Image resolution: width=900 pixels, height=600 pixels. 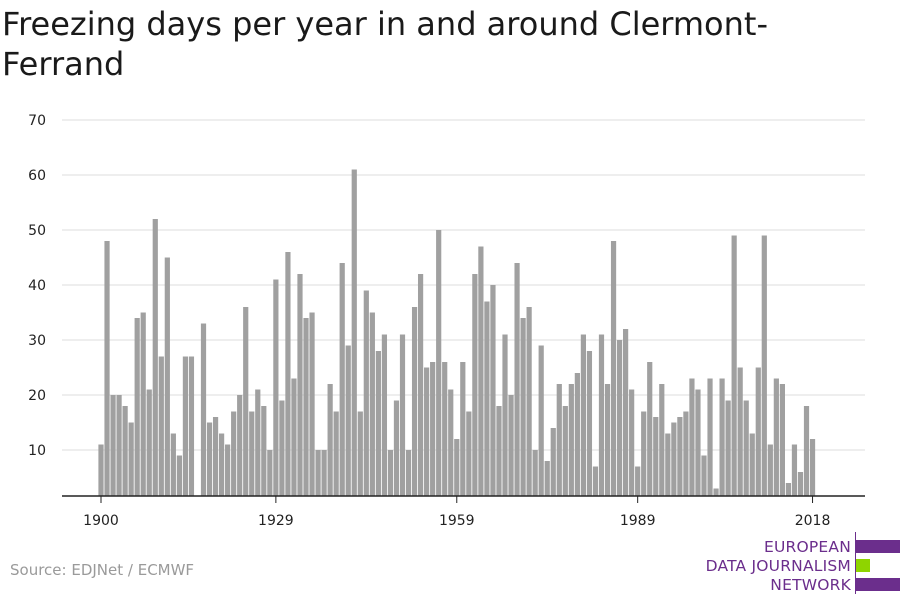 I want to click on x-tick-label: 1900, so click(x=101, y=521).